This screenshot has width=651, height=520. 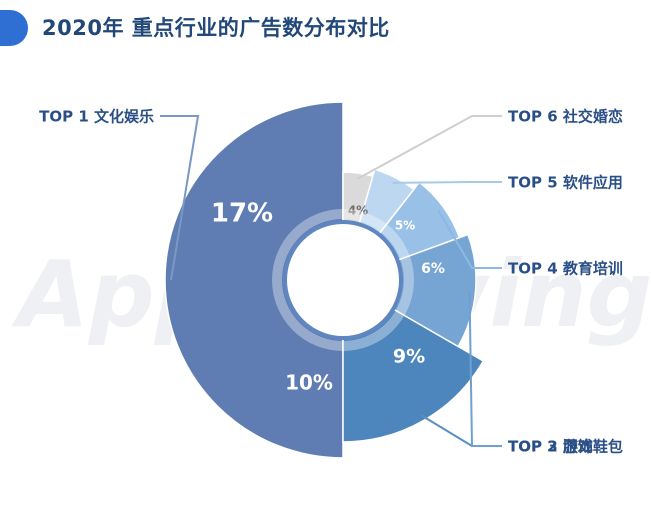 I want to click on chart-title: 2020年 重点行业的广告数分布对比, so click(x=216, y=28).